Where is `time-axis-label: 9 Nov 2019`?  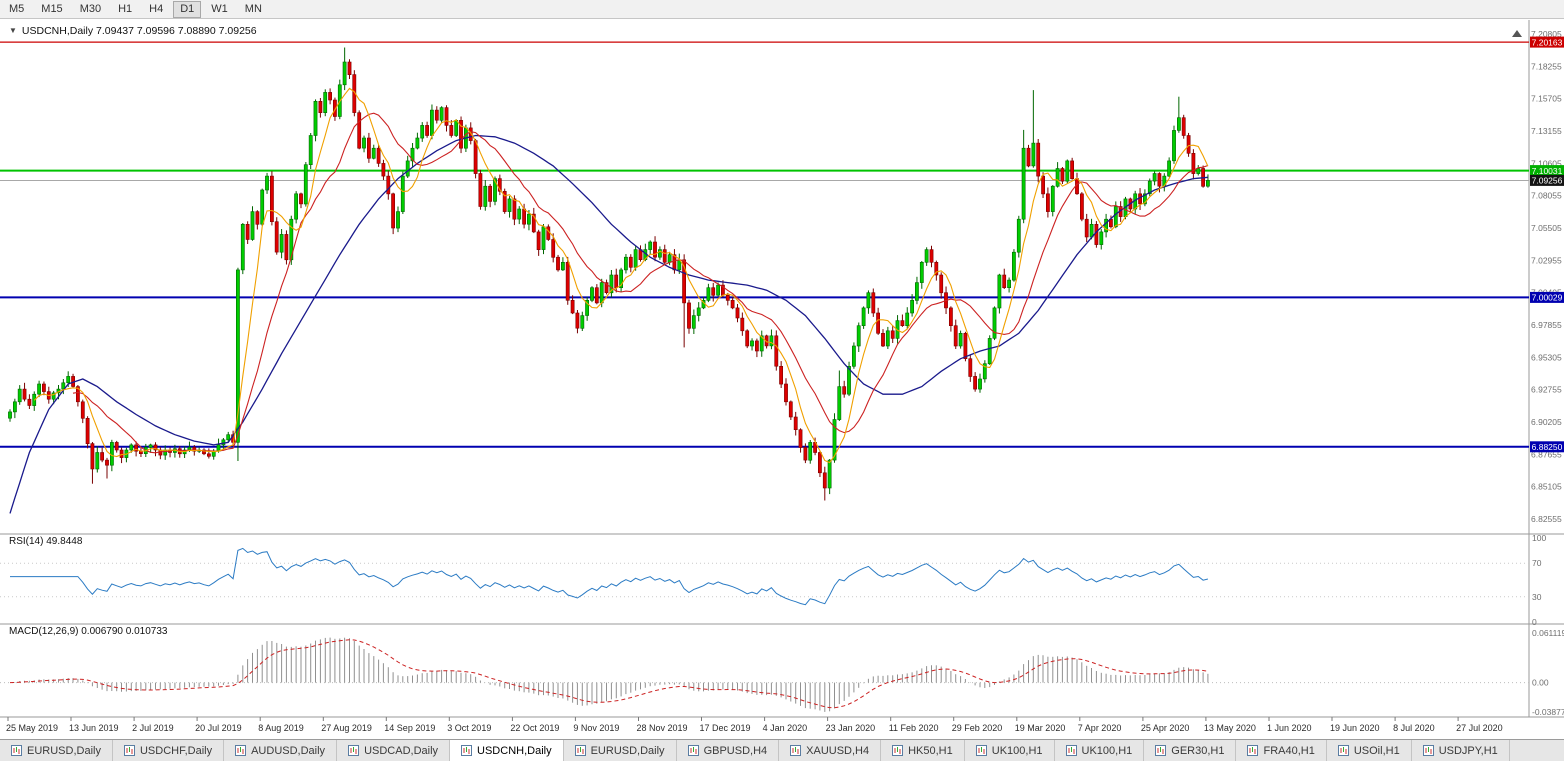 time-axis-label: 9 Nov 2019 is located at coordinates (596, 728).